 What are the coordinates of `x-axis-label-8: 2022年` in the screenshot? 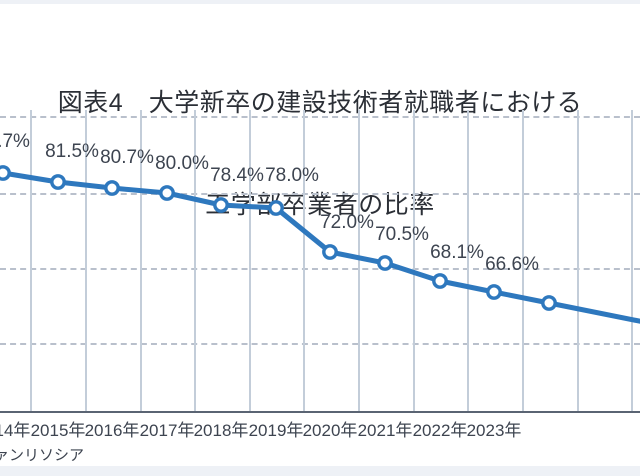 It's located at (440, 430).